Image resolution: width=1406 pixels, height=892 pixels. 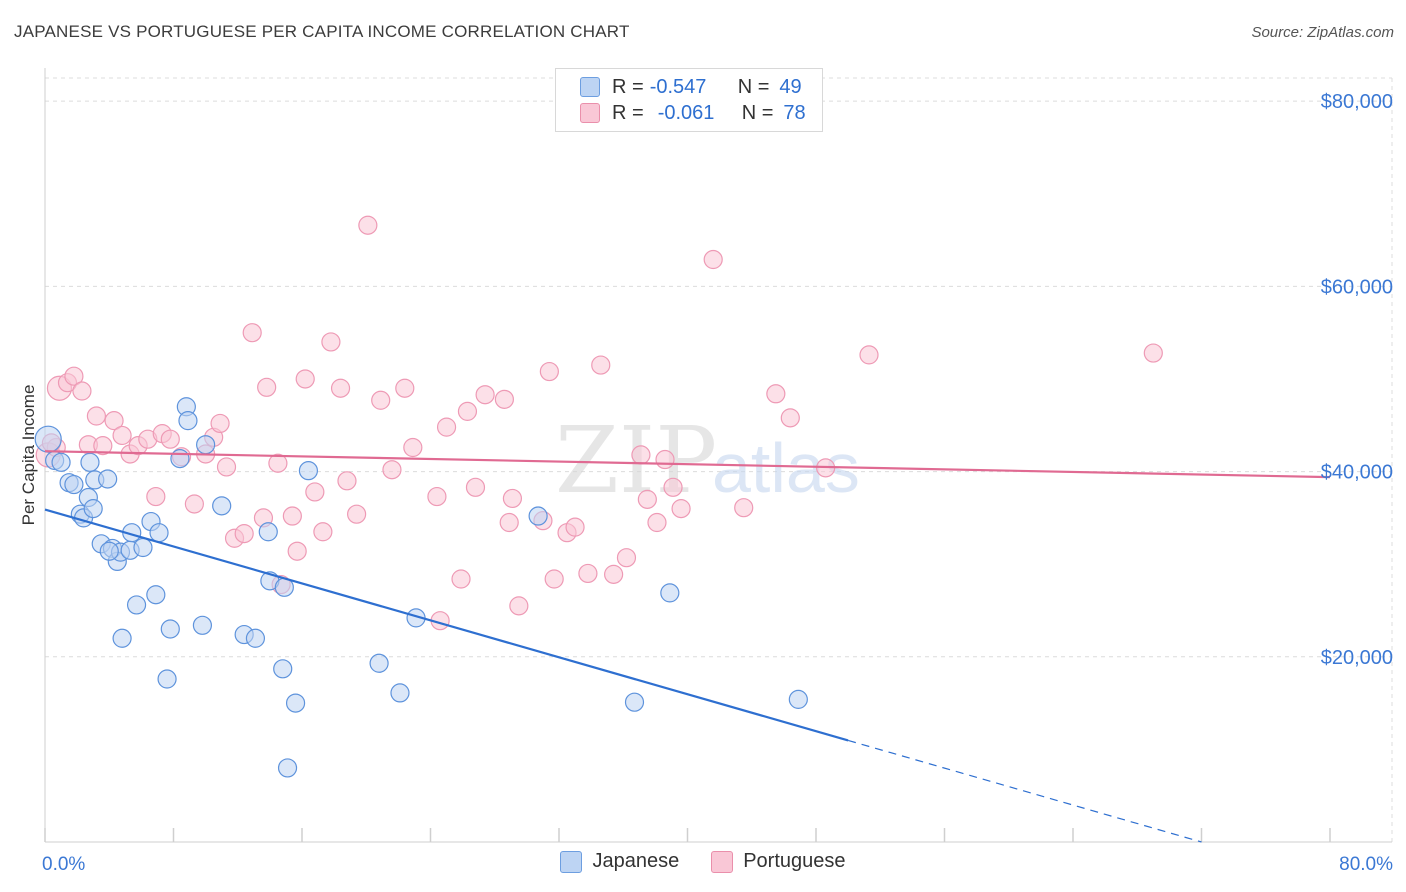 I want to click on y-axis-tick-labels: $20,000 $40,000 $60,000 $80,000, so click(x=1357, y=380).